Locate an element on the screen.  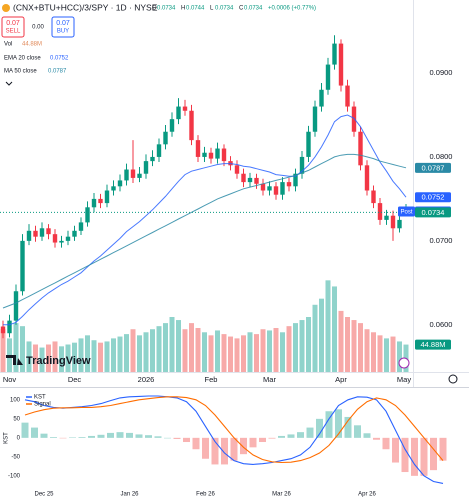
y-tick-label: -50 is located at coordinates (15, 457).